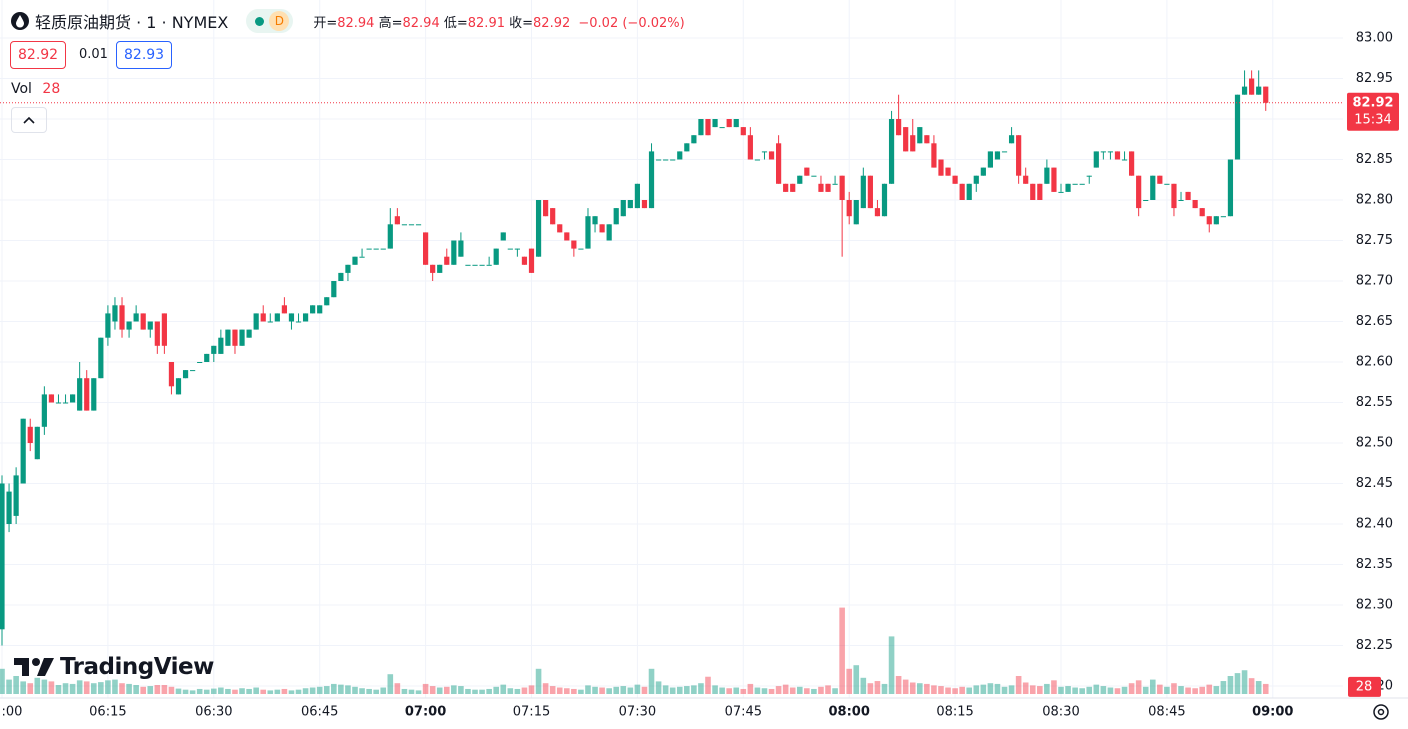  What do you see at coordinates (743, 712) in the screenshot?
I see `x-tick-label: 07:45` at bounding box center [743, 712].